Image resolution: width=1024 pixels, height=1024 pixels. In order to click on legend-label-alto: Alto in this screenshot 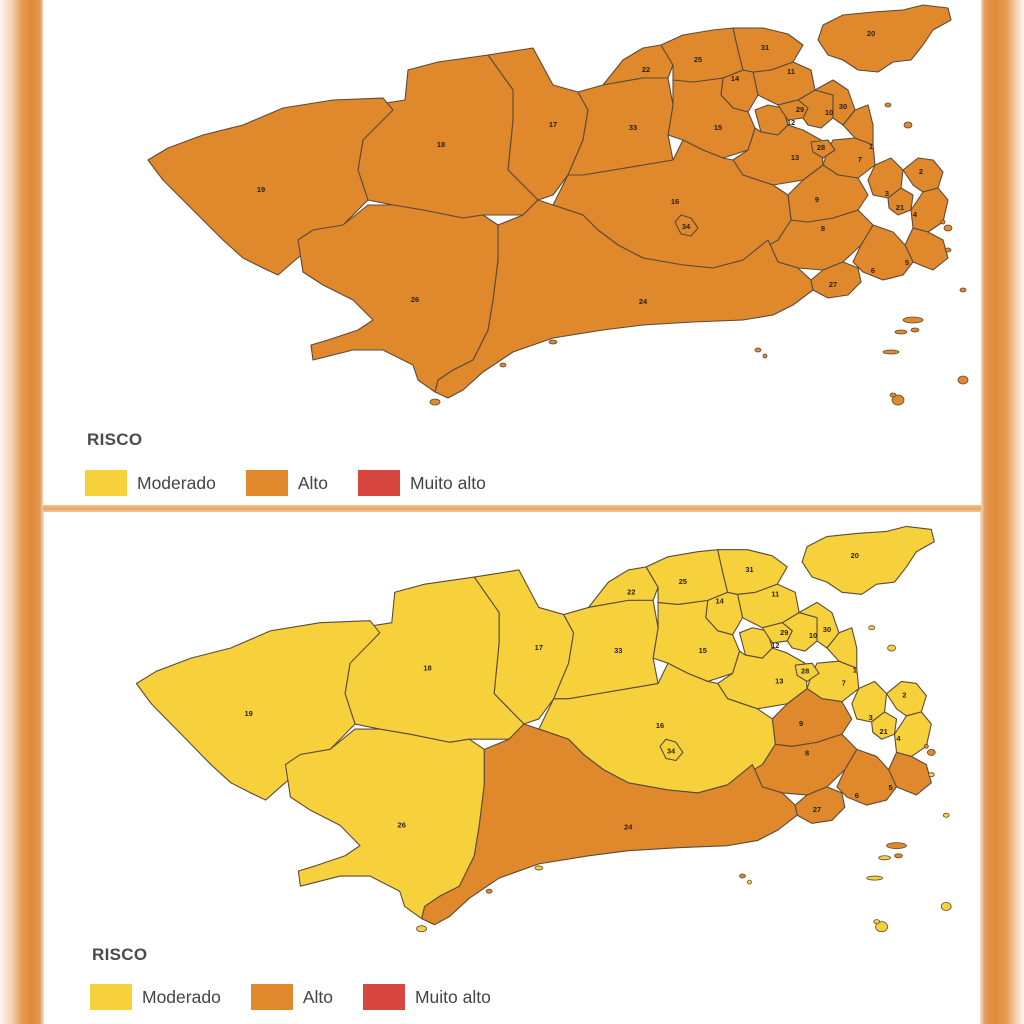, I will do `click(312, 482)`.